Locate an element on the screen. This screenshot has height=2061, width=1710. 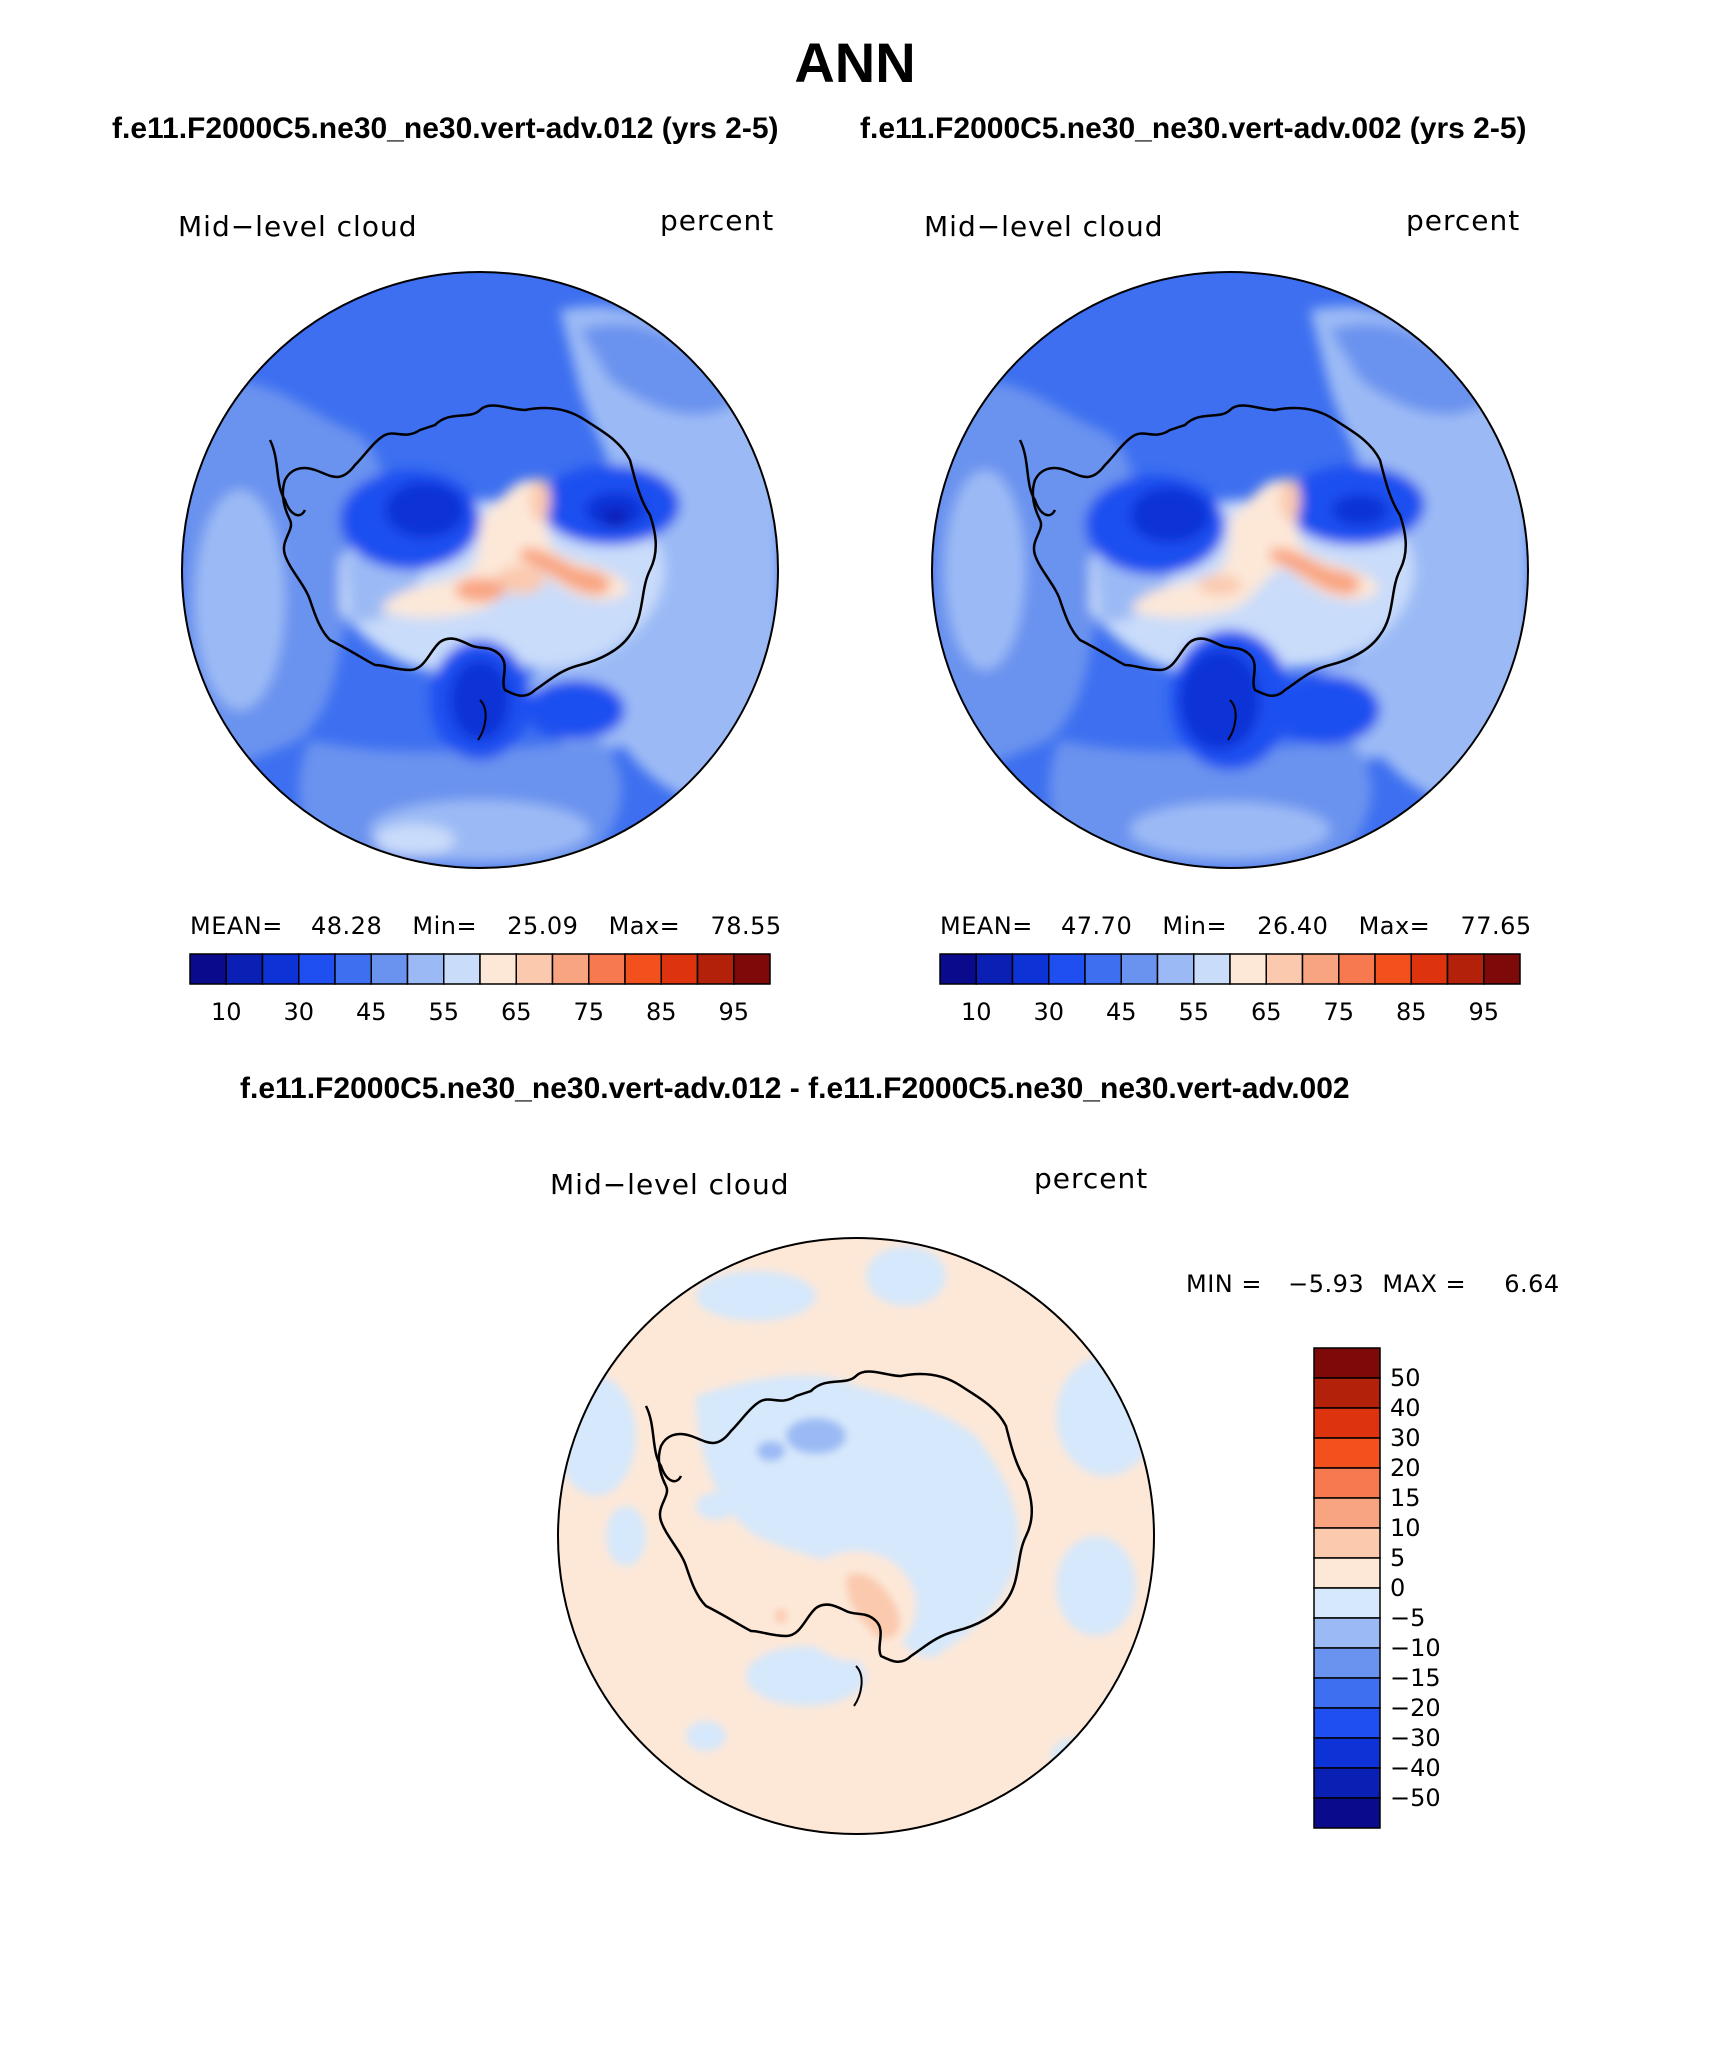
panel3-colorbar-tick-label: −50 is located at coordinates (1415, 1798).